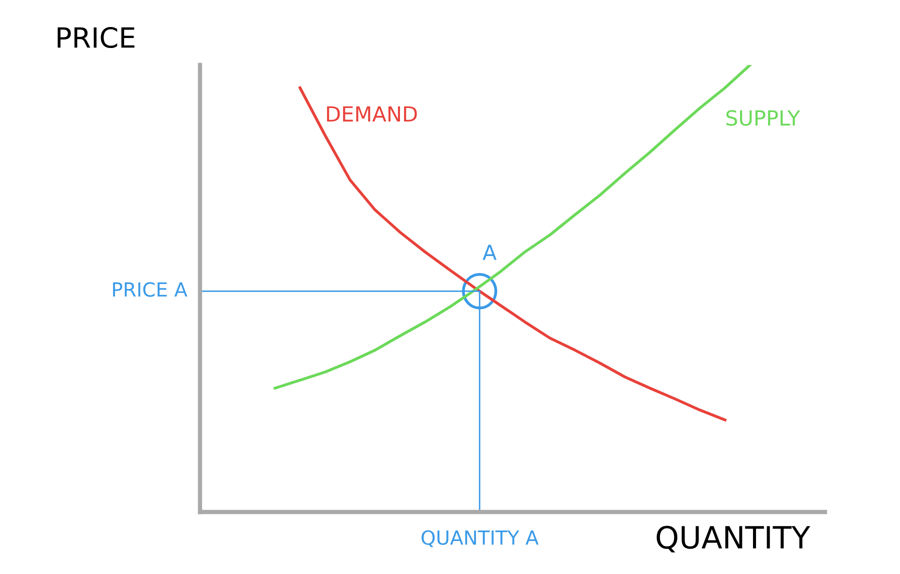 The height and width of the screenshot is (574, 900). I want to click on text: QUANTITY A, so click(480, 539).